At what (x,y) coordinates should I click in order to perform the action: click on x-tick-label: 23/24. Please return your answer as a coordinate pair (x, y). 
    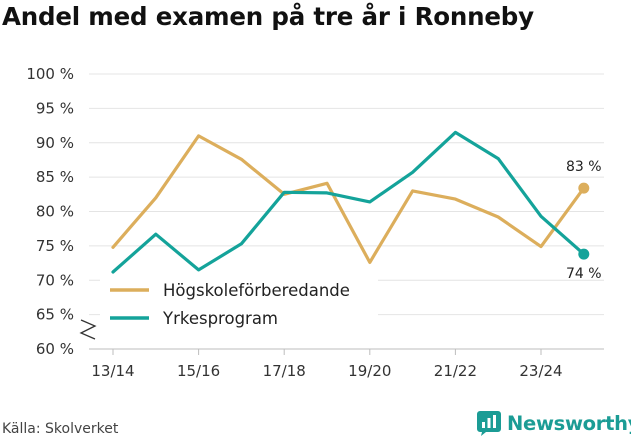
    Looking at the image, I should click on (540, 371).